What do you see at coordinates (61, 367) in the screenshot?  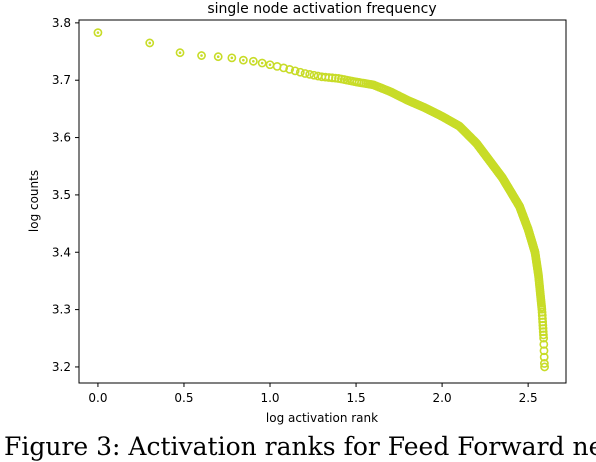 I see `y-tick-label: 3.2` at bounding box center [61, 367].